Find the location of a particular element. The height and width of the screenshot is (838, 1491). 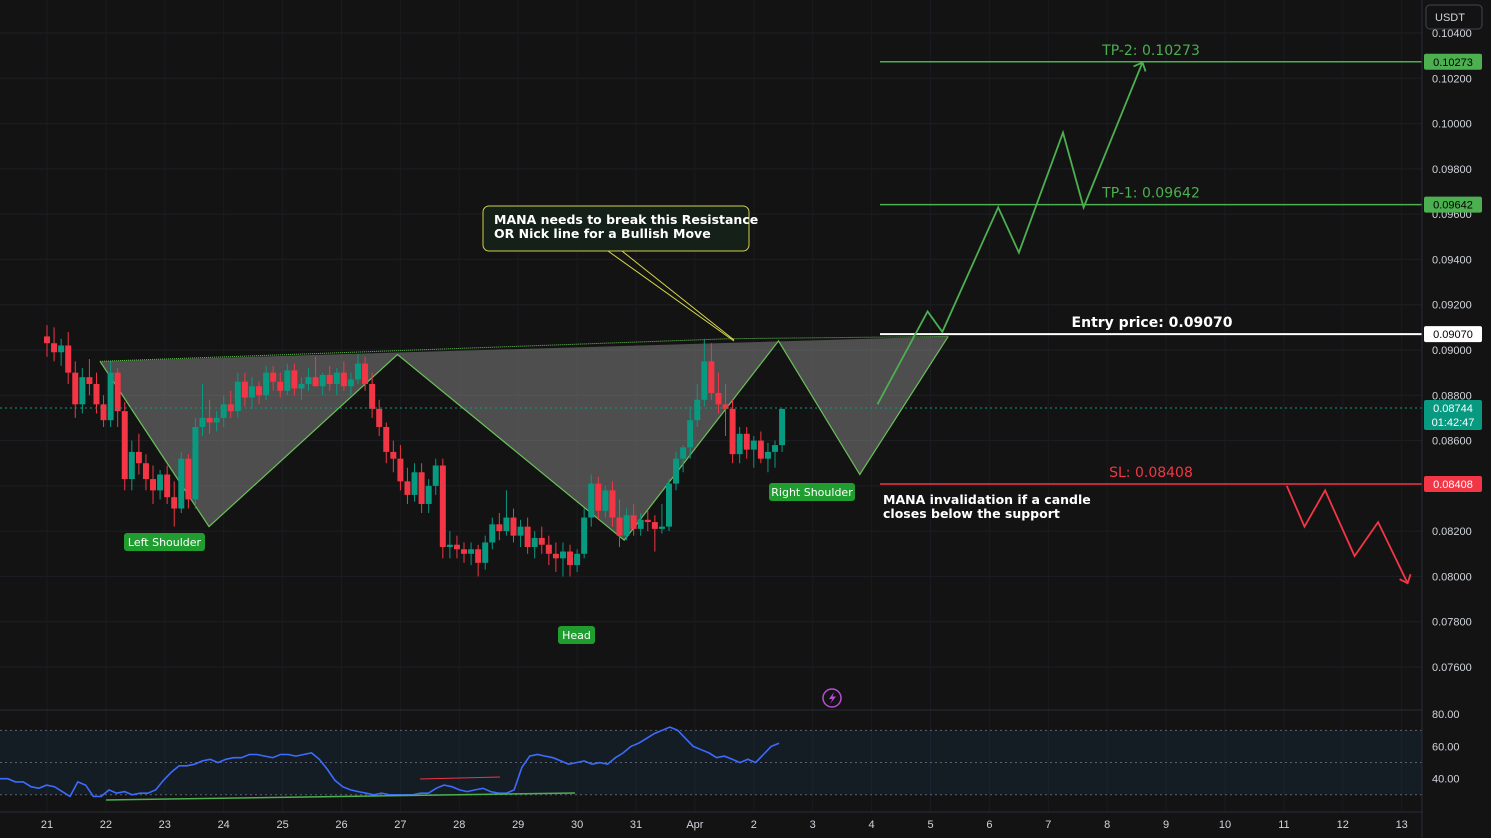

date-tick-label: 5 is located at coordinates (930, 825).